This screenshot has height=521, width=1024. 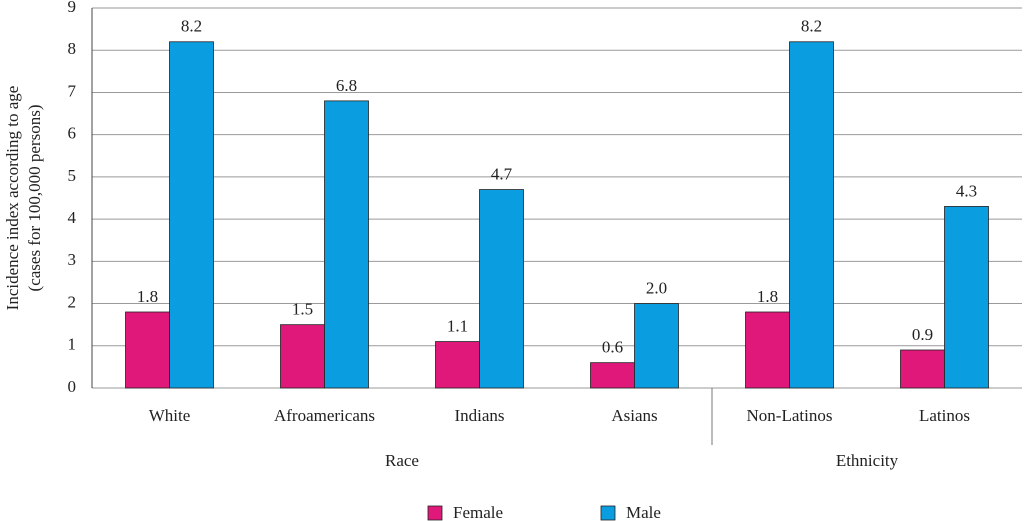 I want to click on x-tick-label: Non-Latinos, so click(x=790, y=415).